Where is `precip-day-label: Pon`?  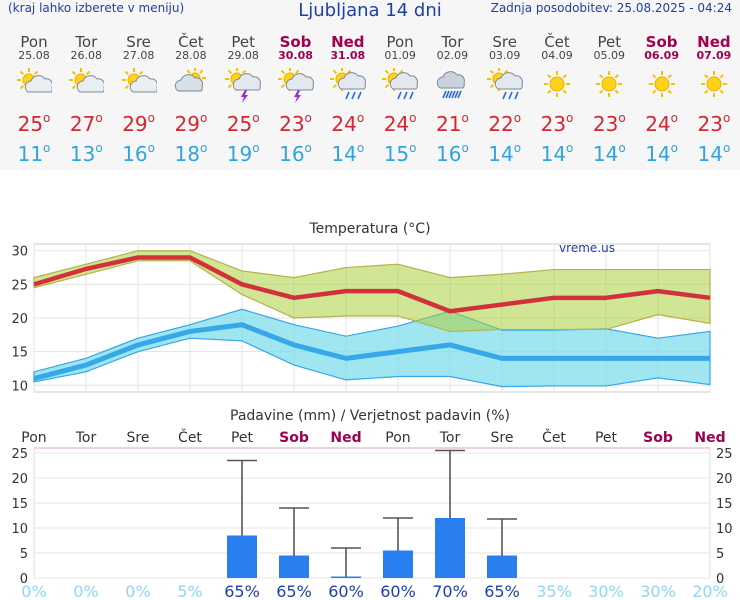 precip-day-label: Pon is located at coordinates (397, 438).